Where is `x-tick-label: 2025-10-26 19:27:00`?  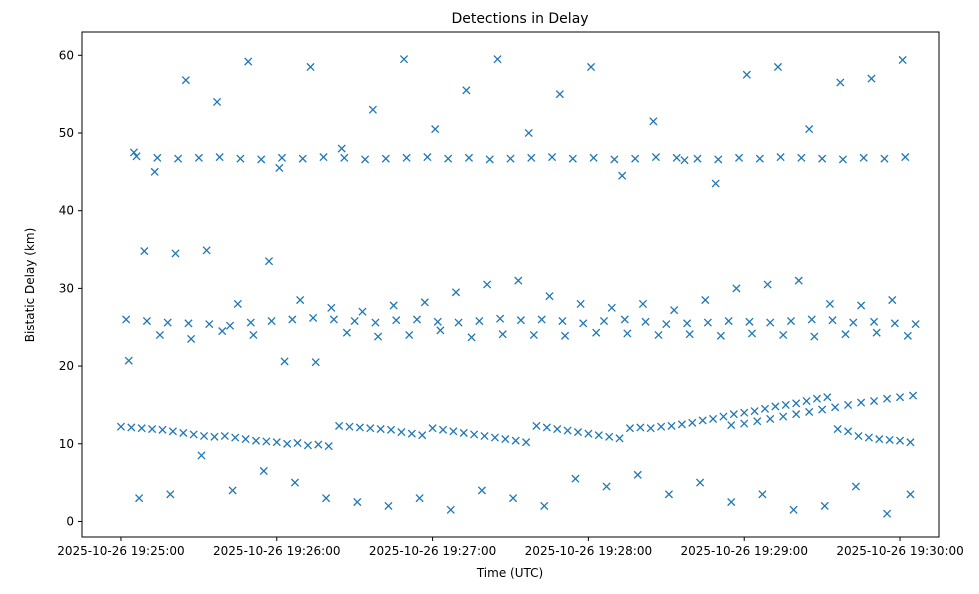
x-tick-label: 2025-10-26 19:27:00 is located at coordinates (432, 551).